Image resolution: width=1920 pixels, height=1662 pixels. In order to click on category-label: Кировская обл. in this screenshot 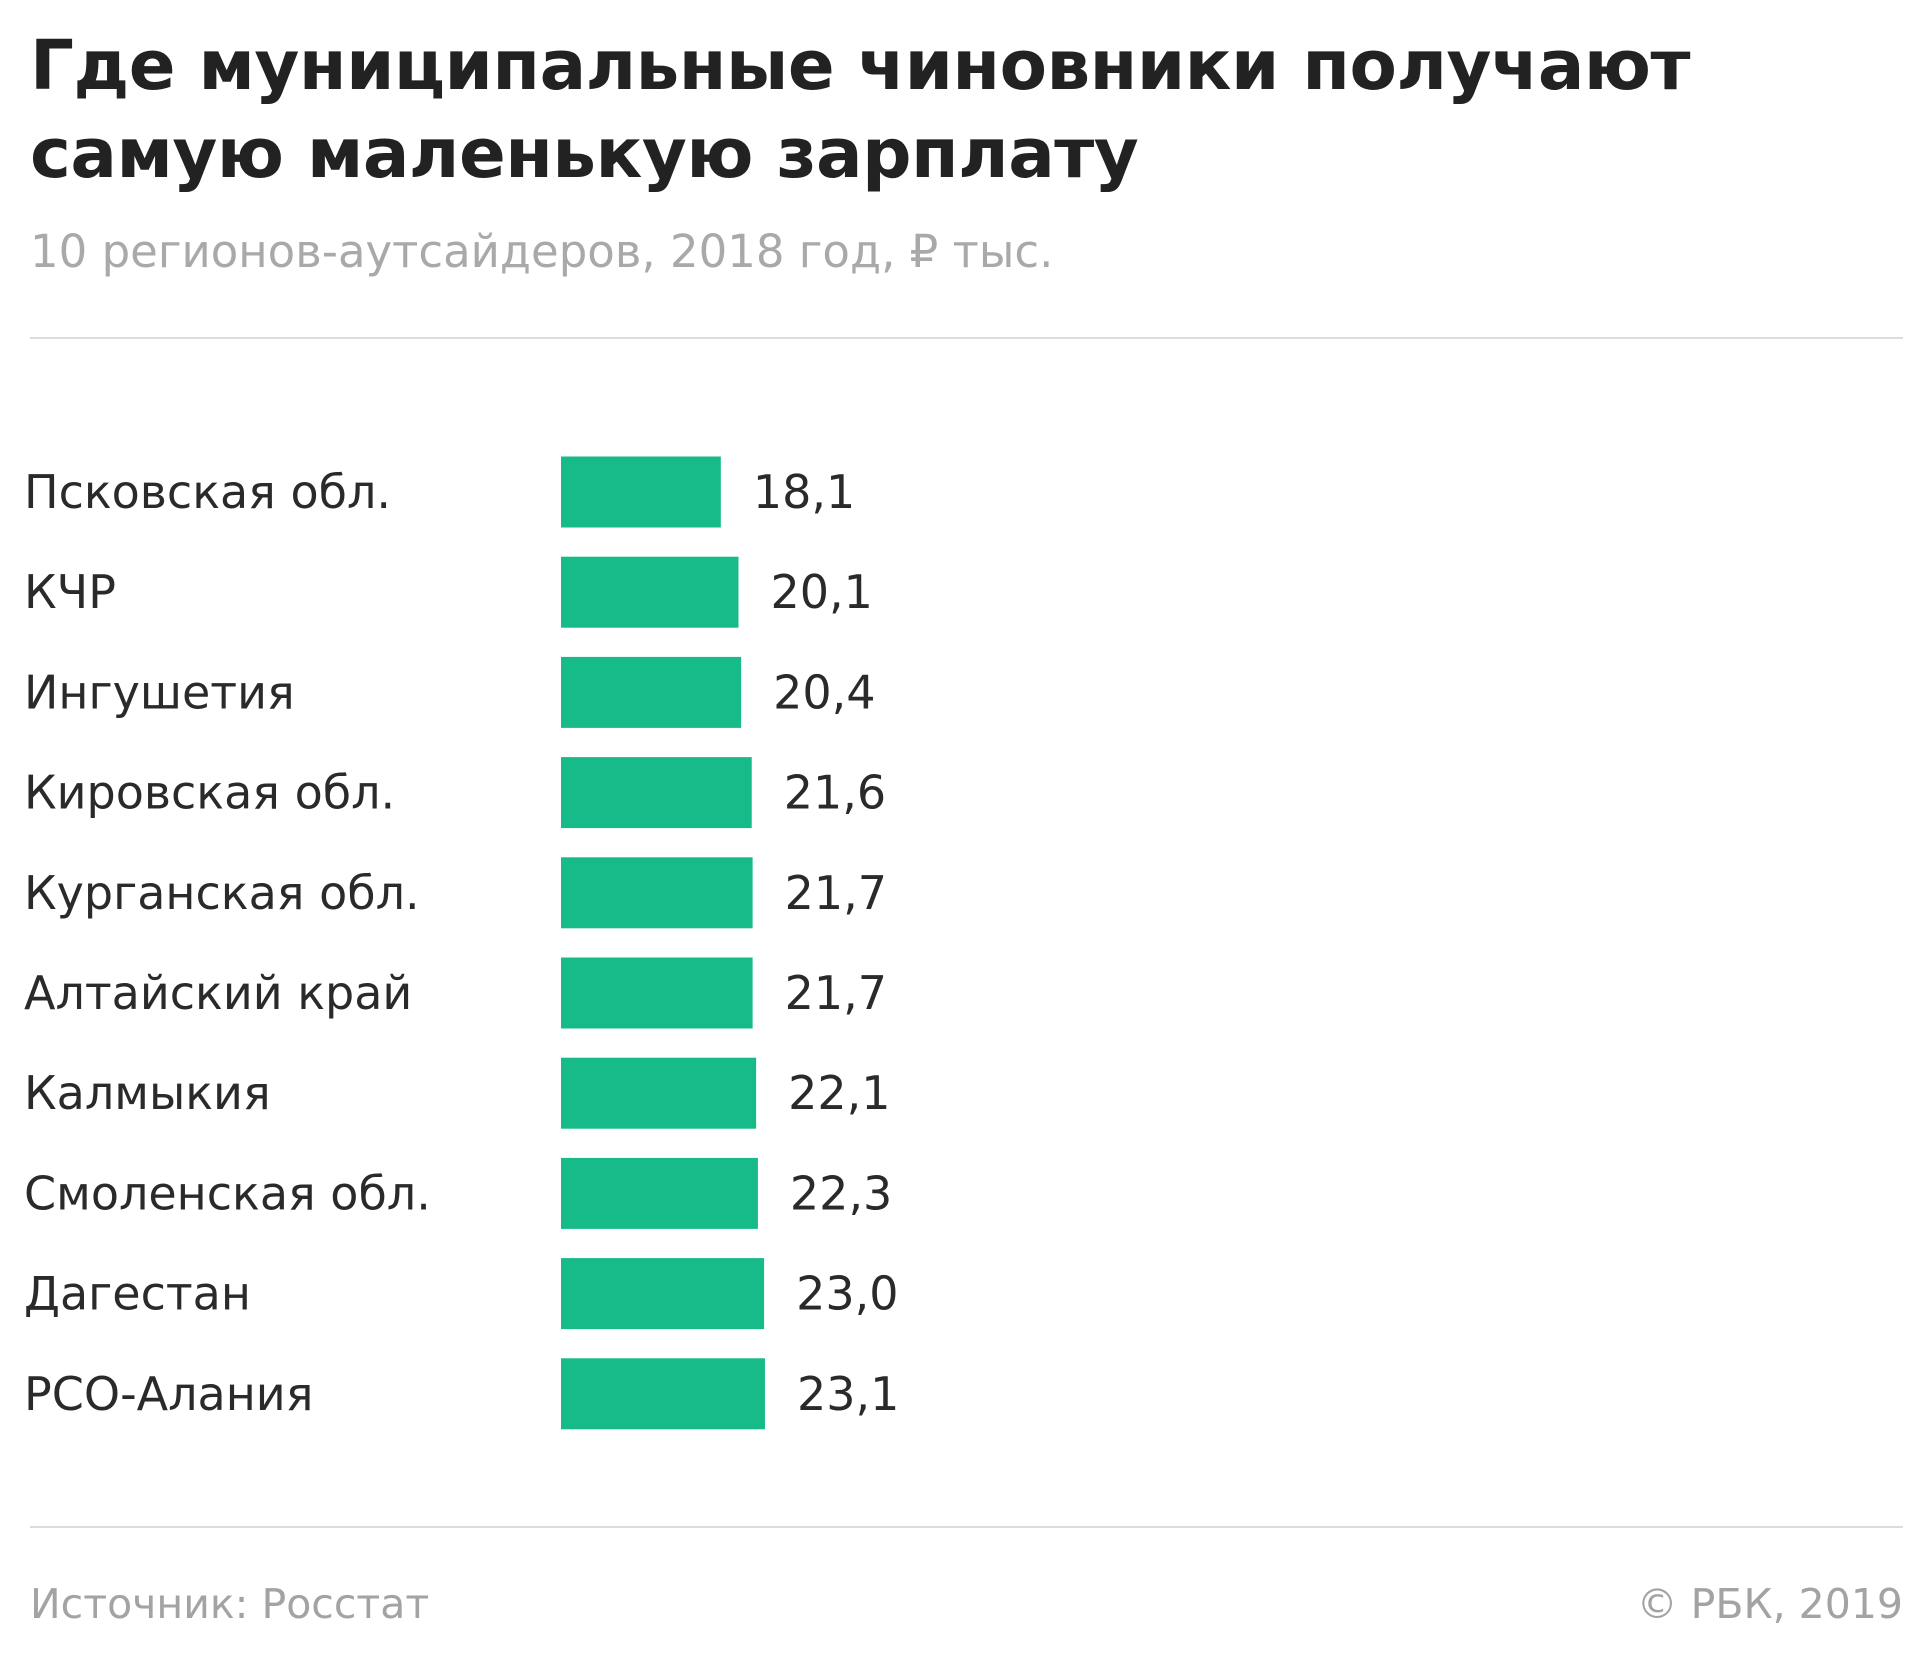, I will do `click(209, 793)`.